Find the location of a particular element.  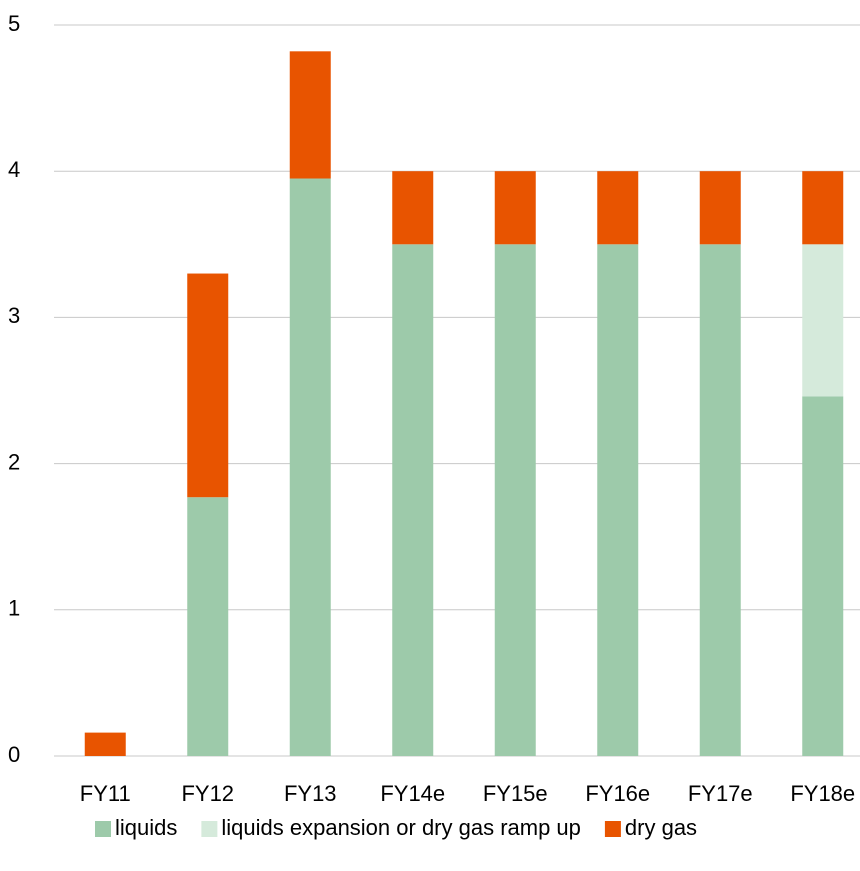

y-tick-label: 1 is located at coordinates (14, 608).